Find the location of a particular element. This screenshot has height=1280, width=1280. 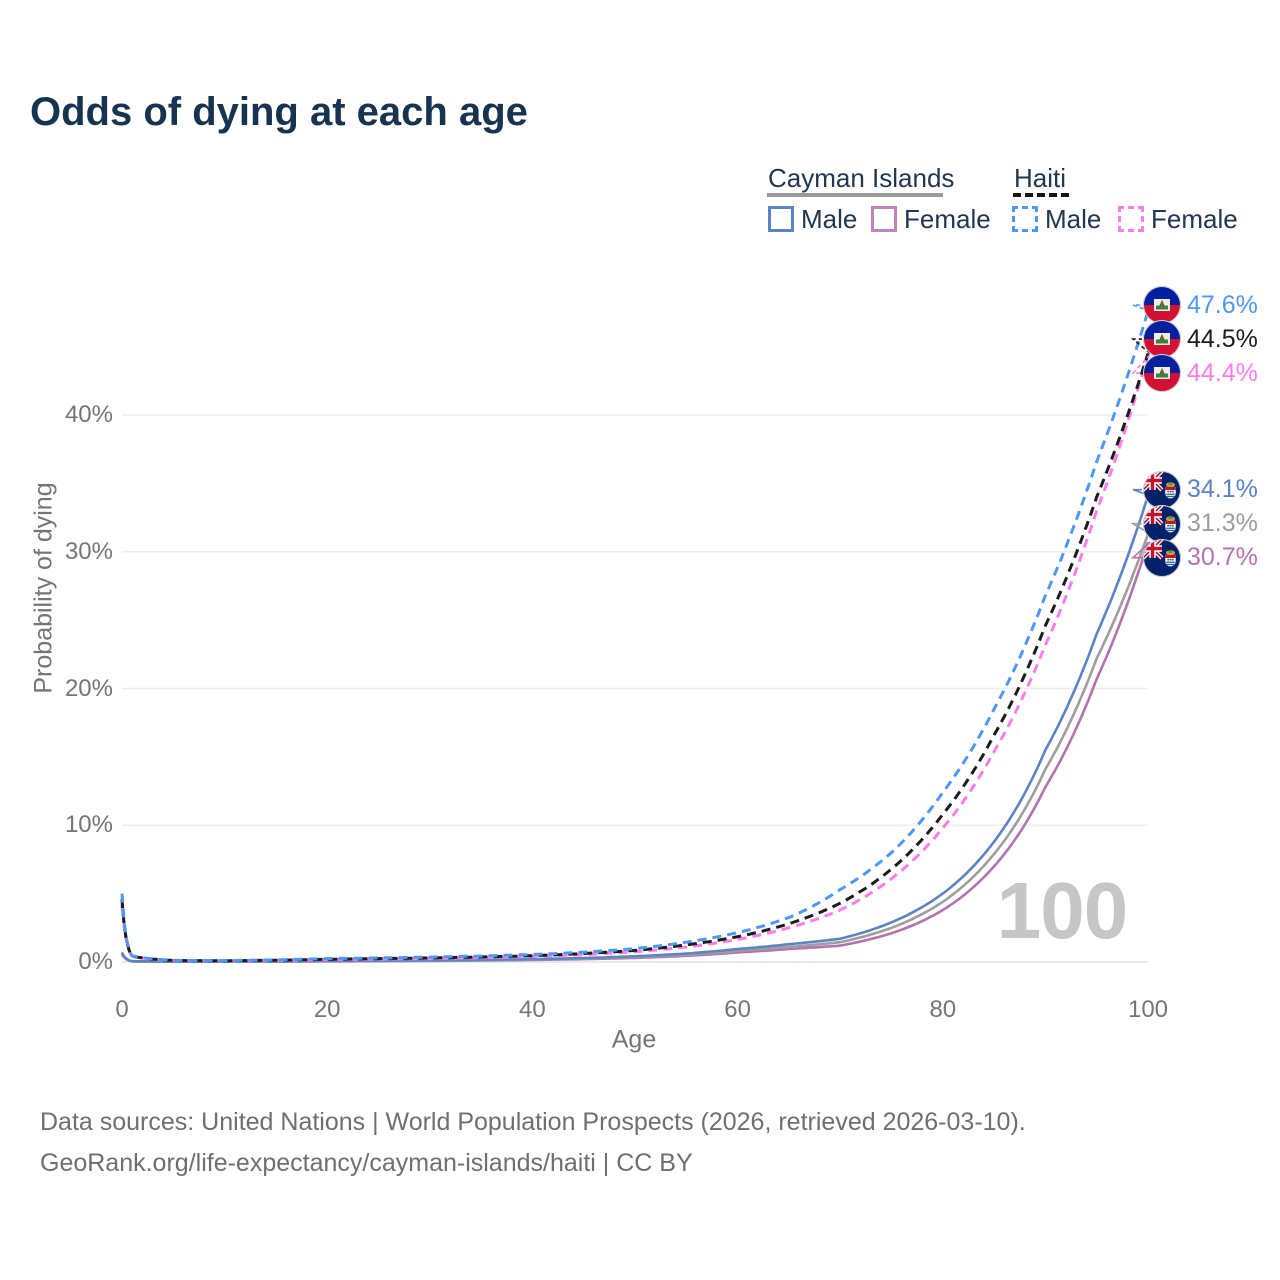

haiti-female-swatch-icon is located at coordinates (1131, 219).